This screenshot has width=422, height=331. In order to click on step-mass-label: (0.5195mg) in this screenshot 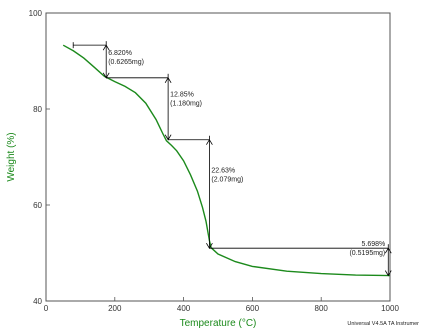, I will do `click(367, 253)`.